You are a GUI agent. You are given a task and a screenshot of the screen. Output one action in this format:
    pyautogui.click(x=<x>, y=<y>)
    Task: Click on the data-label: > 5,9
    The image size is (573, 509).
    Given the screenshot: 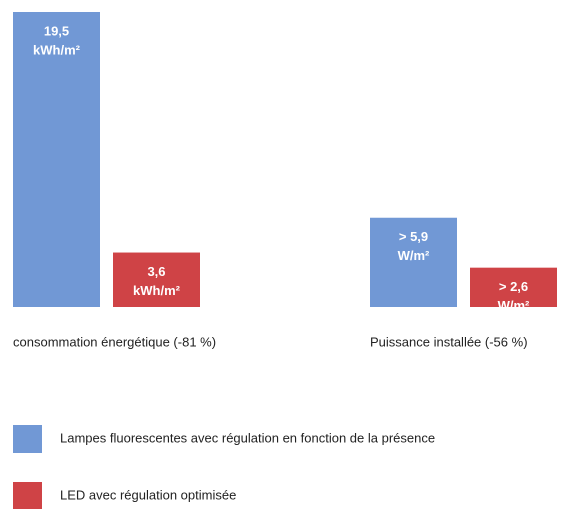 What is the action you would take?
    pyautogui.click(x=413, y=236)
    